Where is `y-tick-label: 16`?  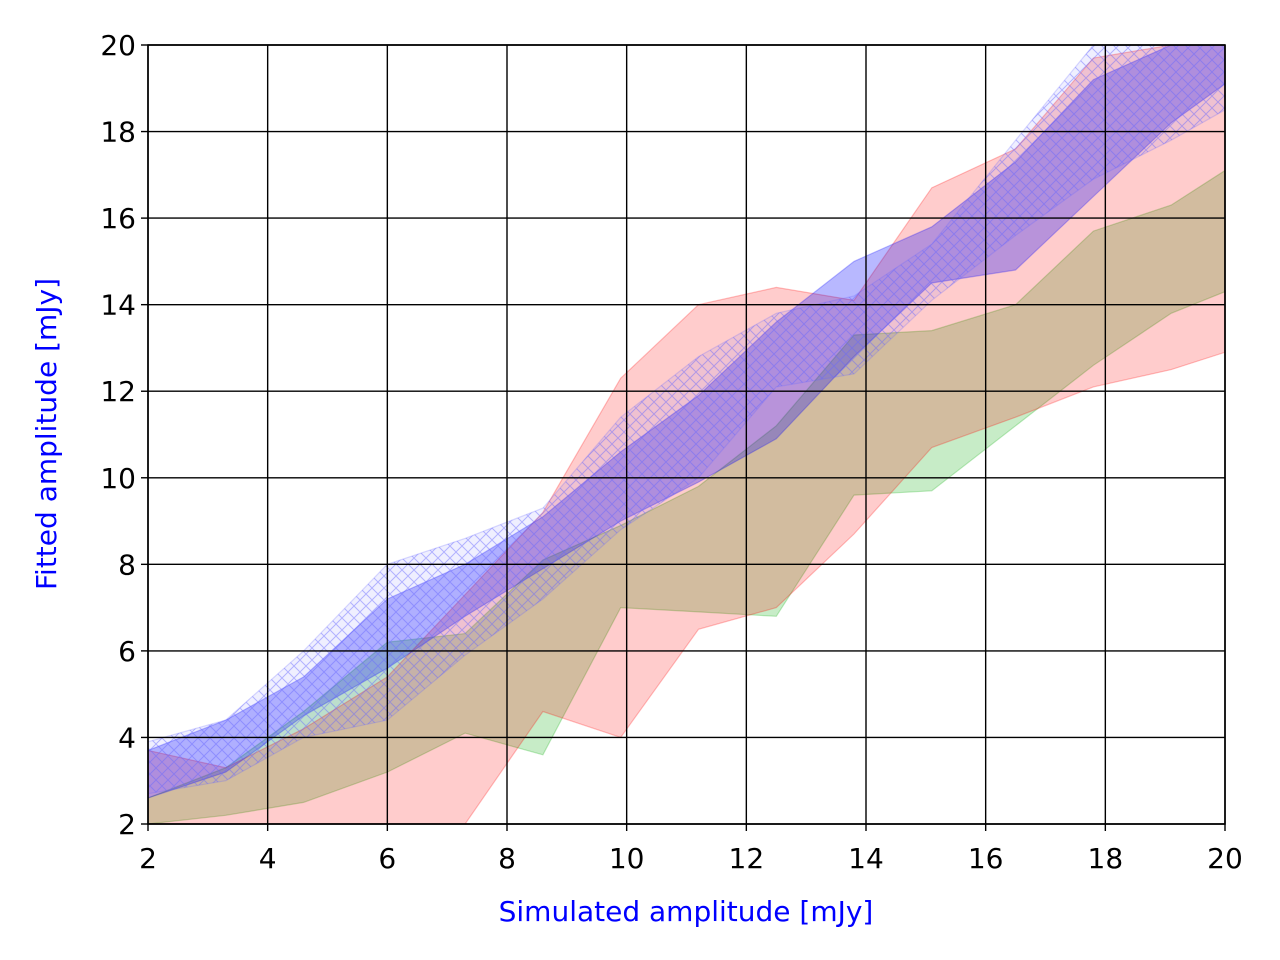
y-tick-label: 16 is located at coordinates (118, 218).